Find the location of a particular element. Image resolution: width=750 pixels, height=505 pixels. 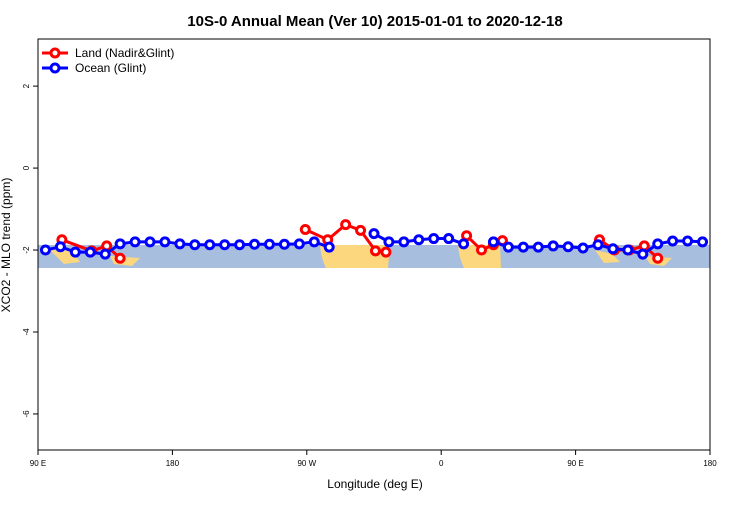

x-tick-label: 0 is located at coordinates (441, 463).